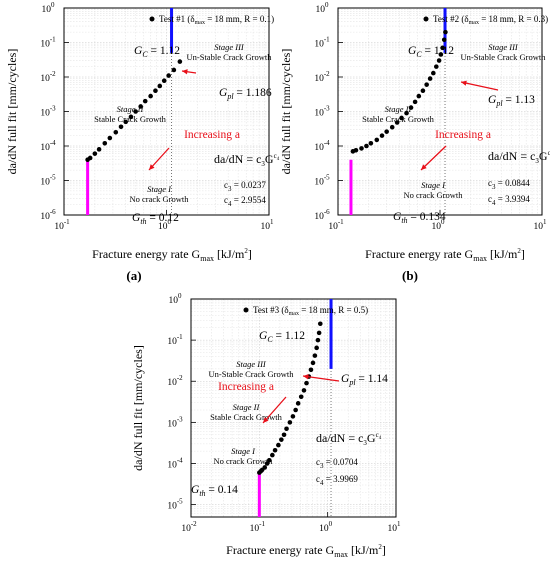 The height and width of the screenshot is (585, 550). I want to click on c4-value: c4 = 3.9969, so click(337, 480).